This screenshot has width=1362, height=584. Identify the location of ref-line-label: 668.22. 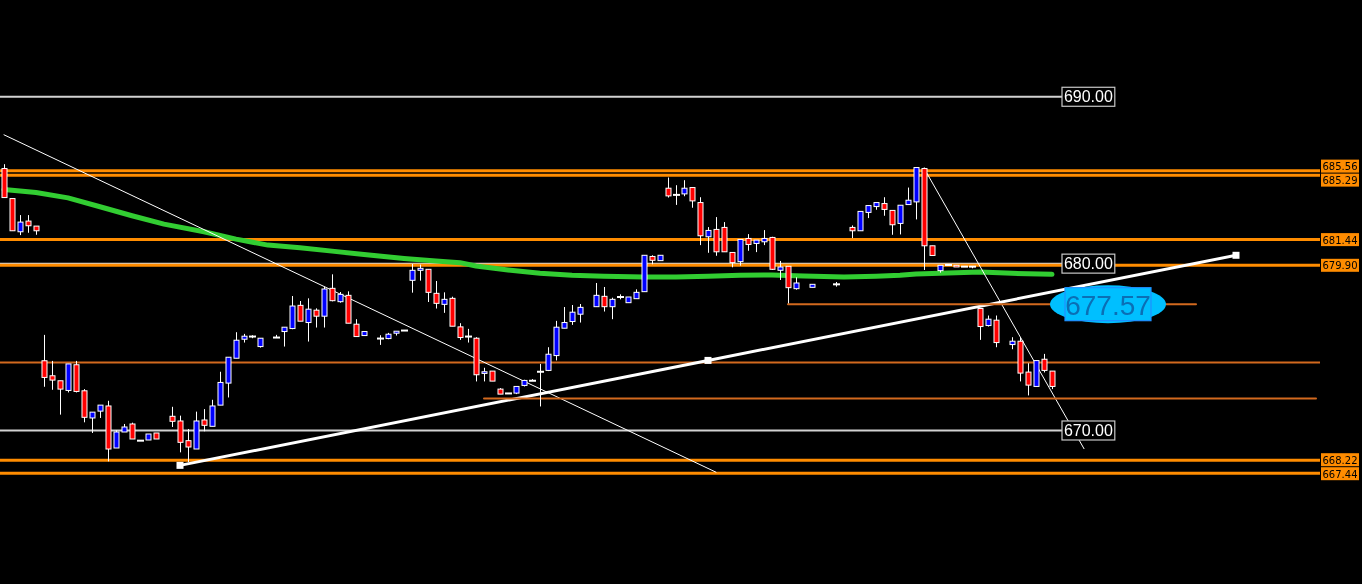
(1340, 460).